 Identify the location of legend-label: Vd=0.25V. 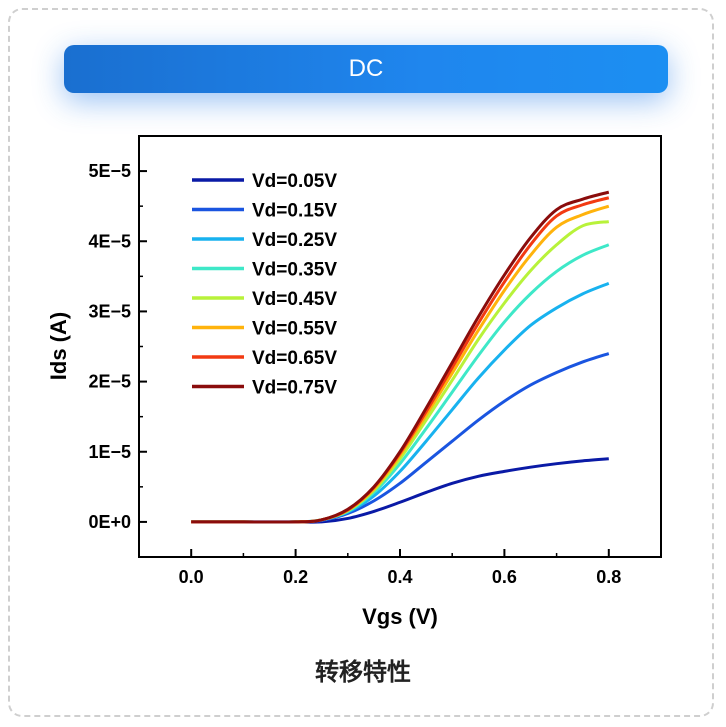
(294, 240).